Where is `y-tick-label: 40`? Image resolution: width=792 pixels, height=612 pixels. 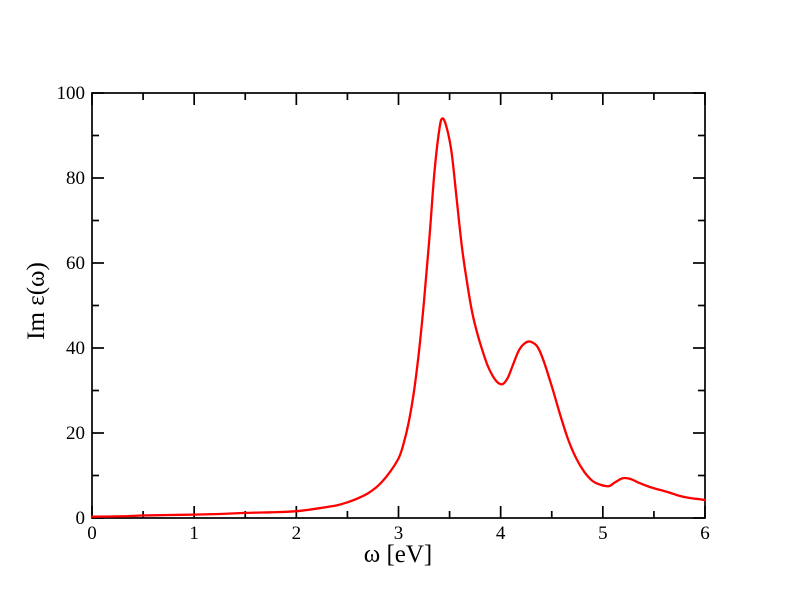
y-tick-label: 40 is located at coordinates (75, 348).